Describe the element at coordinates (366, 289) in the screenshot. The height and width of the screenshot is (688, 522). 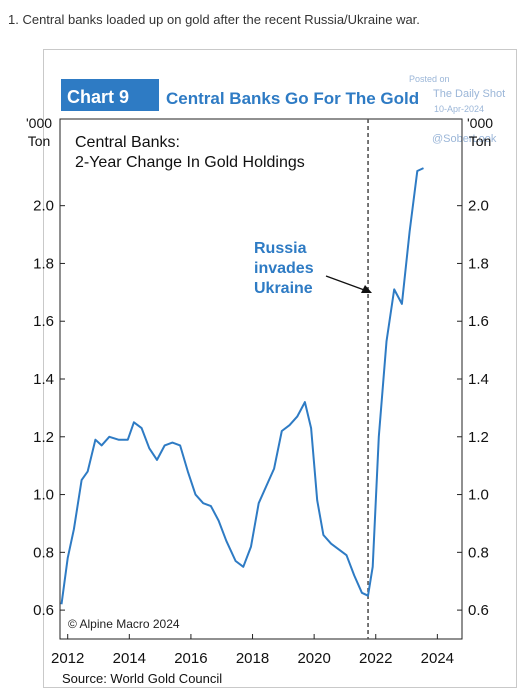
I see `annotation-arrow-head` at that location.